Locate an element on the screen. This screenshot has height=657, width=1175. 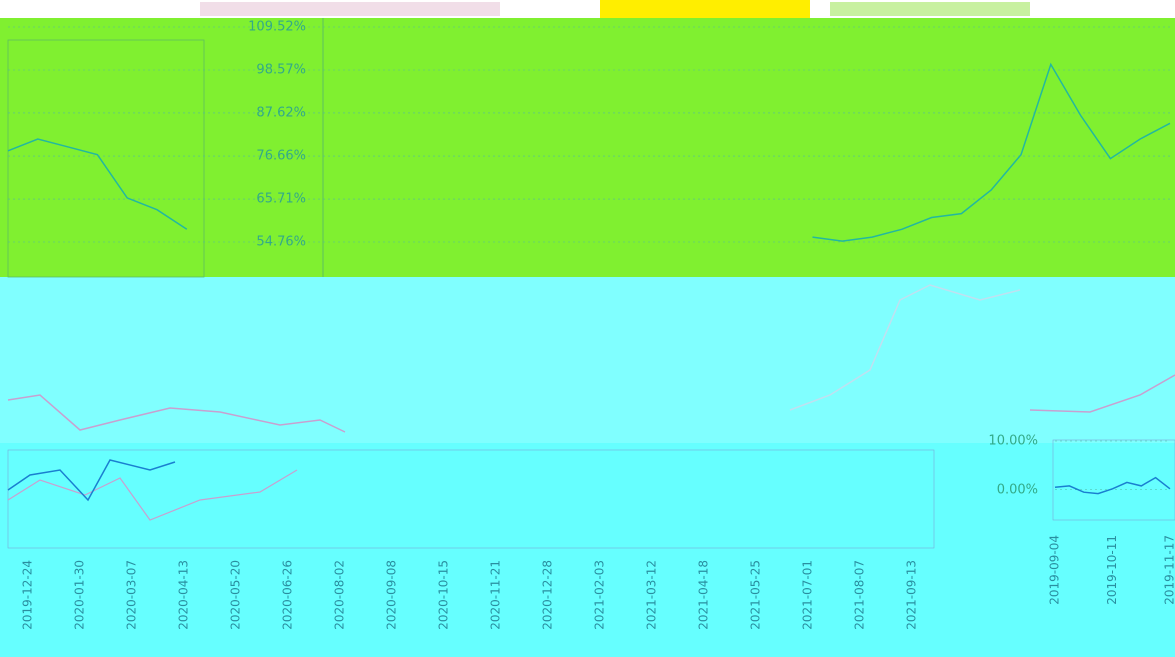
x-tick-label: 2019-11-17 is located at coordinates (1169, 570).